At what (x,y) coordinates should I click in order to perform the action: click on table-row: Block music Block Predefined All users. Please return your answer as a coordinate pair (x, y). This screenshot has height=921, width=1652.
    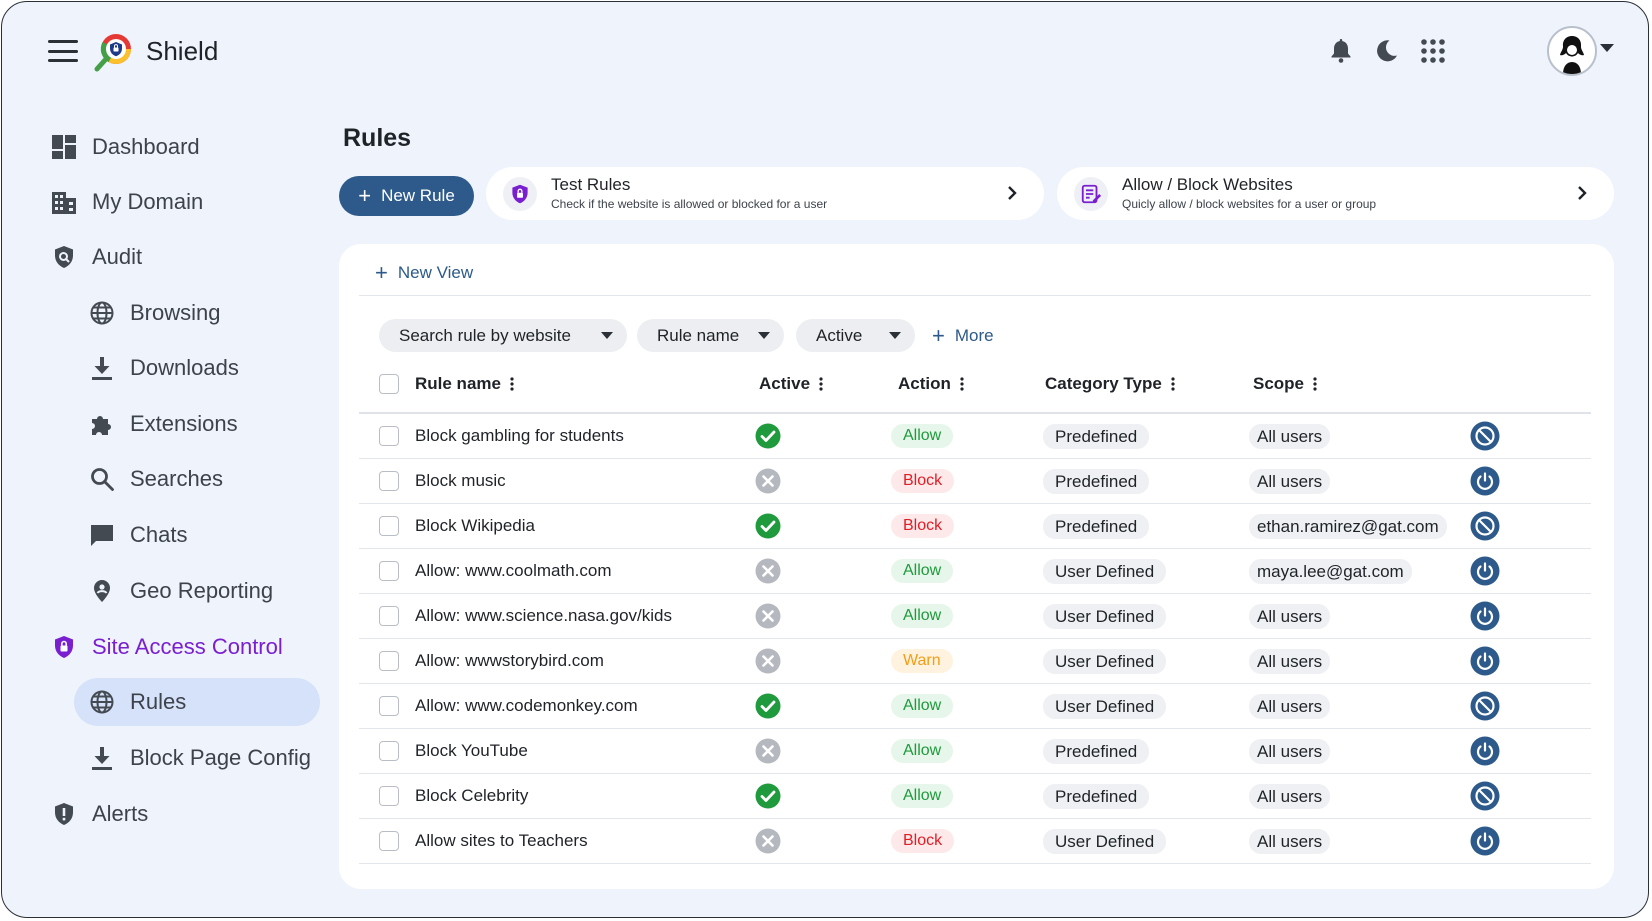
    Looking at the image, I should click on (975, 481).